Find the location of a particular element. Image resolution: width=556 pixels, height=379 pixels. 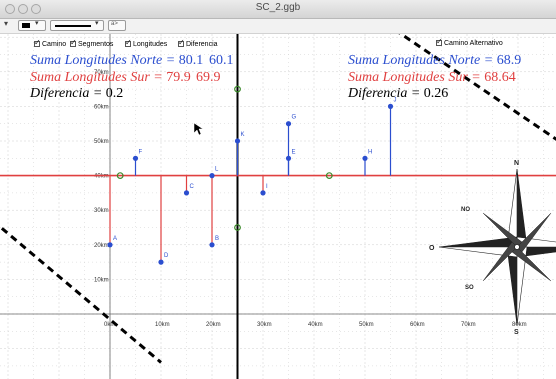

point-label-b: B is located at coordinates (217, 239).